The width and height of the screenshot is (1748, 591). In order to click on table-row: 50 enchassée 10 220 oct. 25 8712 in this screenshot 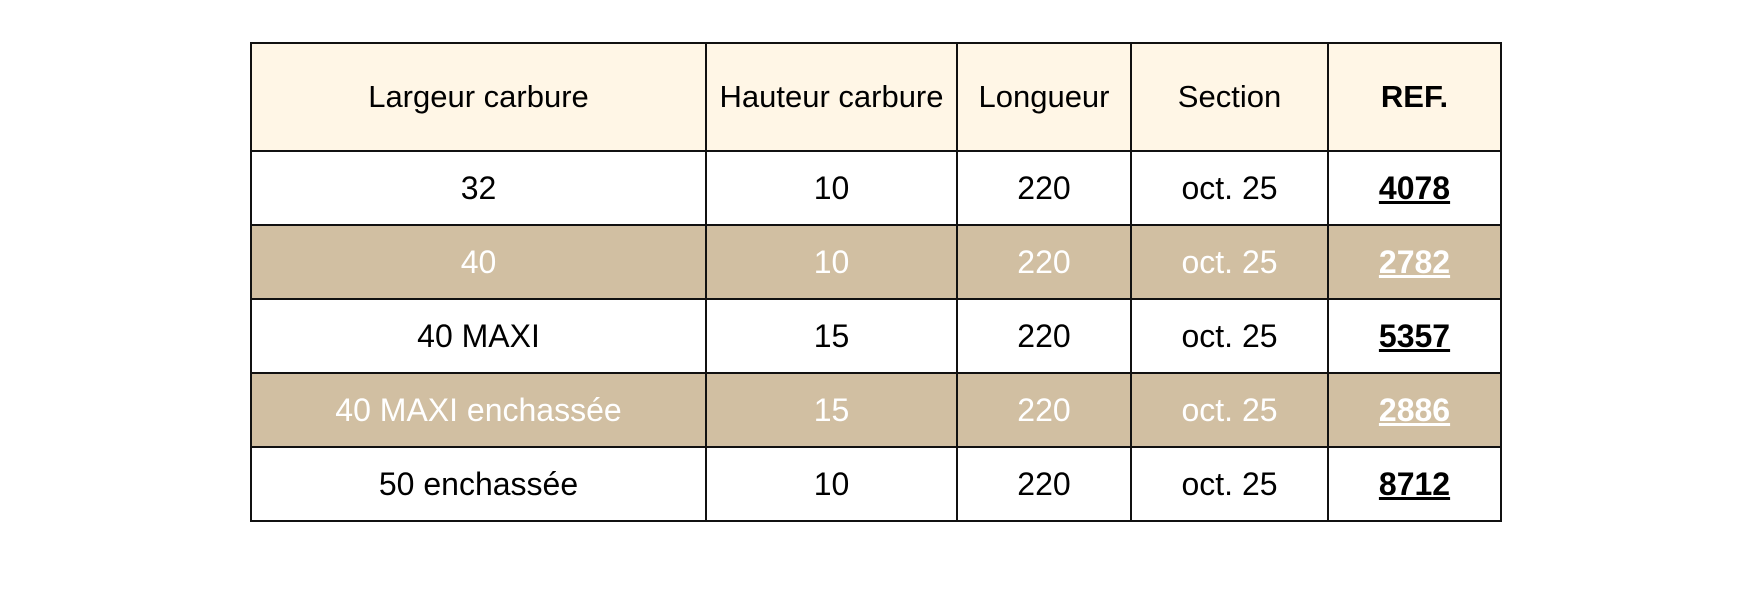, I will do `click(876, 484)`.